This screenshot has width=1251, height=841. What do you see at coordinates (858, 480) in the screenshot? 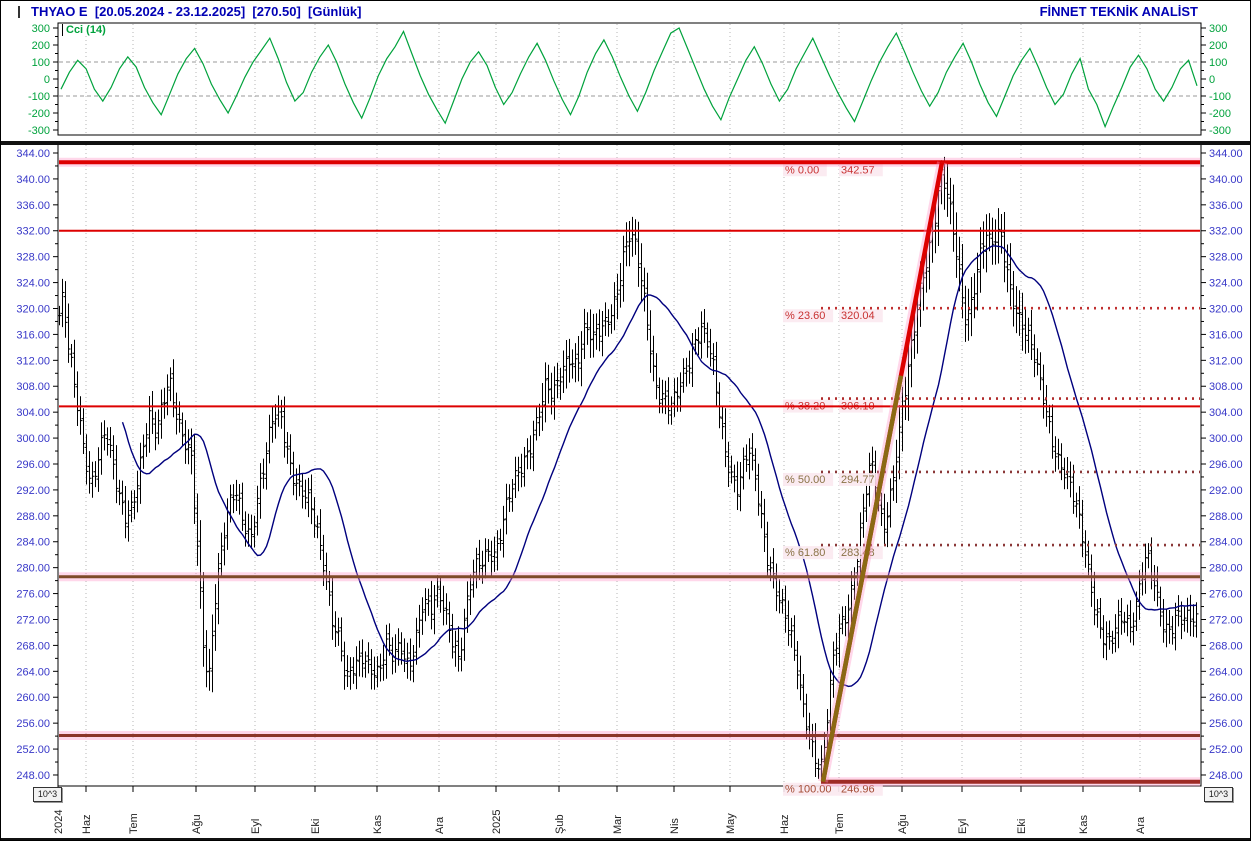
I see `fib-level-value: 294.77` at bounding box center [858, 480].